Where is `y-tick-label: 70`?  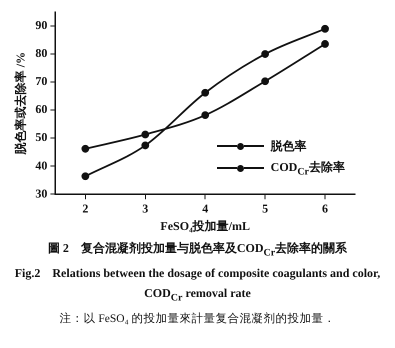 y-tick-label: 70 is located at coordinates (41, 81).